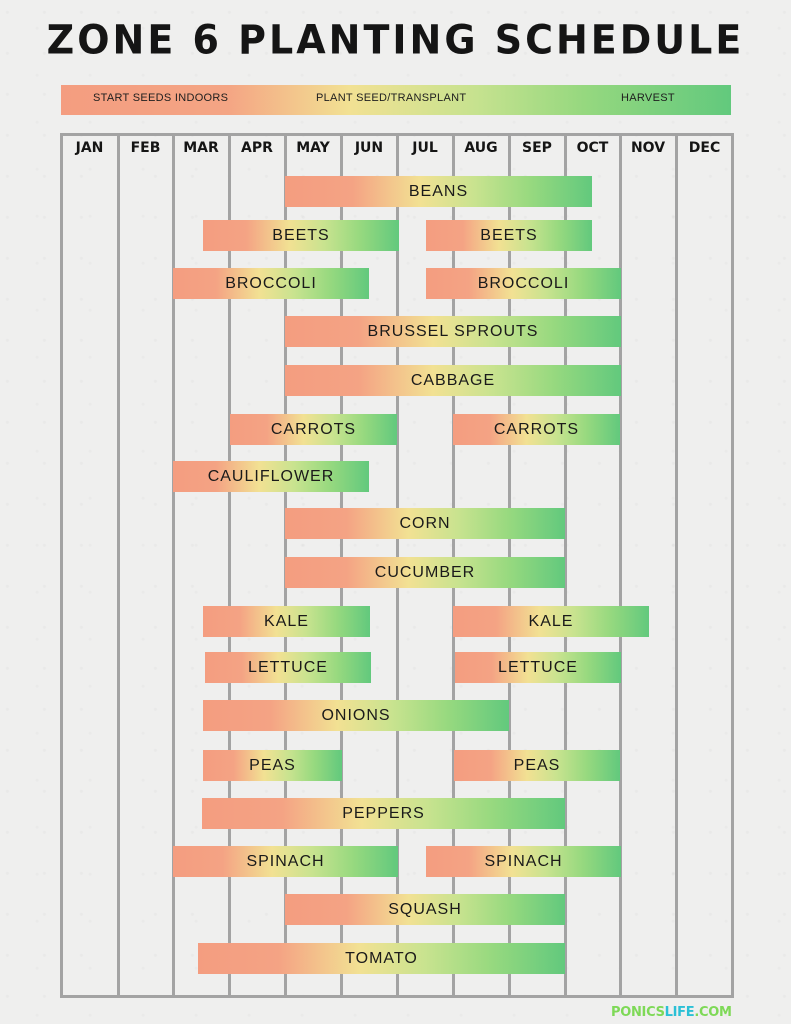 This screenshot has width=791, height=1024. Describe the element at coordinates (648, 148) in the screenshot. I see `month-header-nov: NOV` at that location.